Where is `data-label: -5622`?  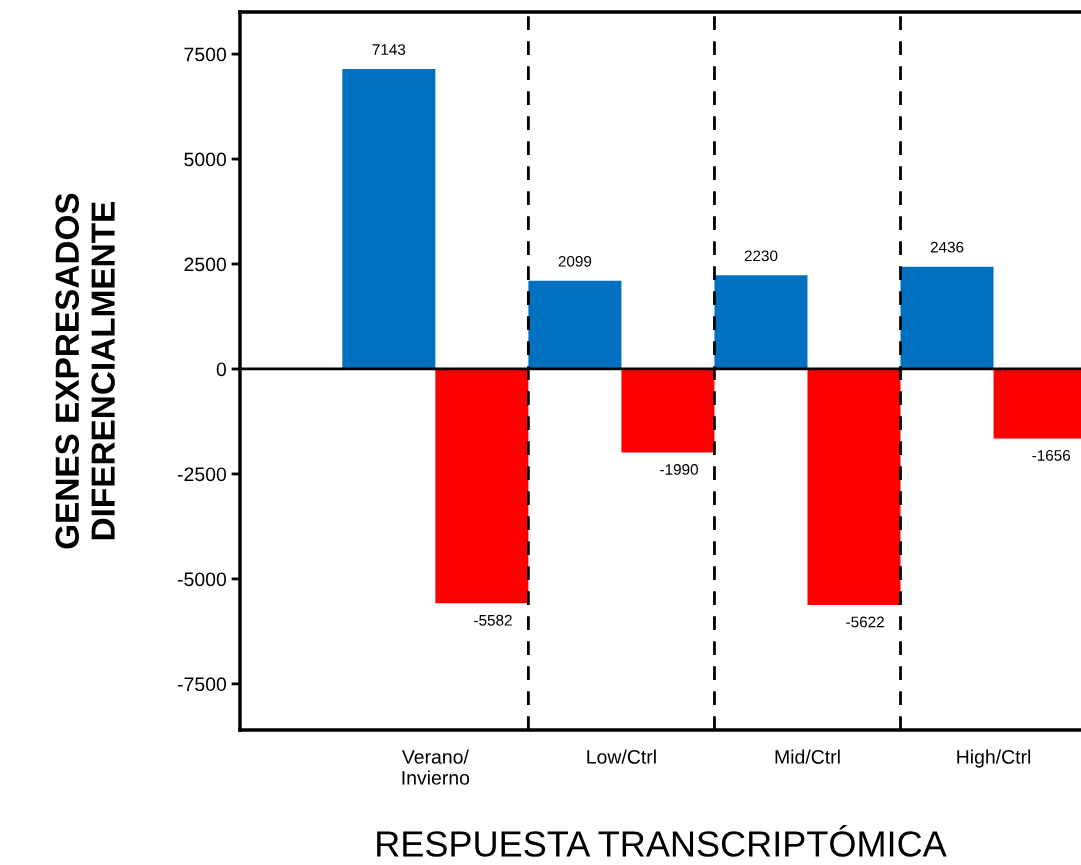 data-label: -5622 is located at coordinates (865, 622).